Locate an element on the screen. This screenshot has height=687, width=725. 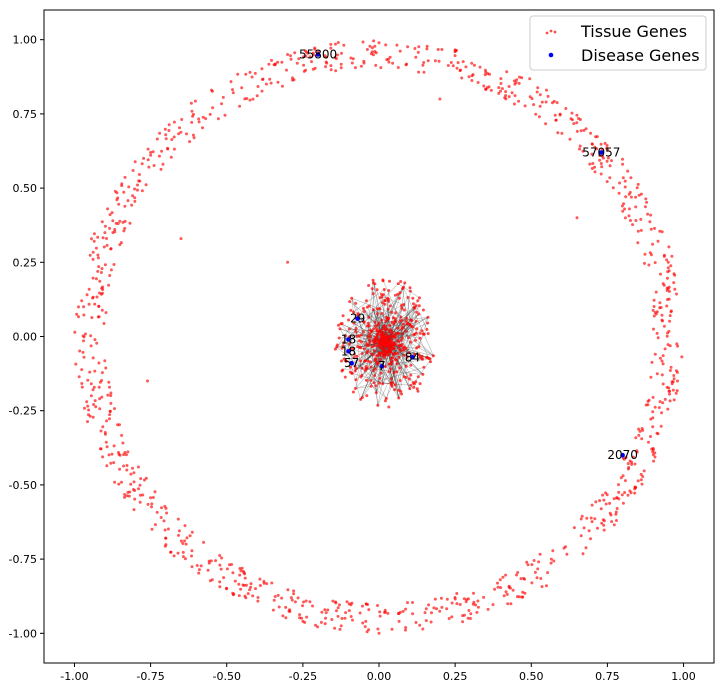
disease-point is located at coordinates (348, 339).